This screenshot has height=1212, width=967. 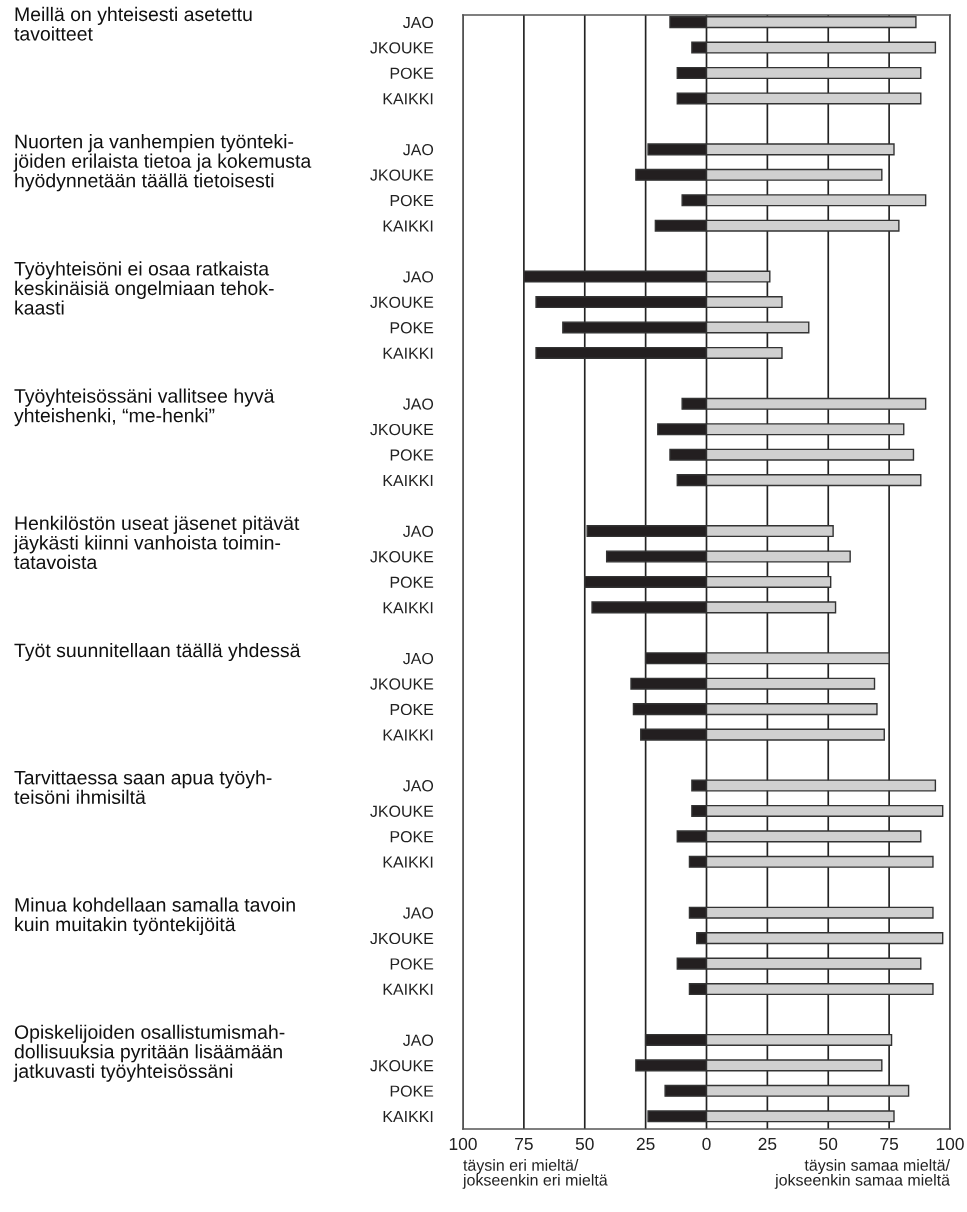 What do you see at coordinates (149, 1053) in the screenshot?
I see `text: Opiskelijoiden osallistumismah- dollisuuksia pyritään lisäämään jatkuvasti työyhteisössäni` at bounding box center [149, 1053].